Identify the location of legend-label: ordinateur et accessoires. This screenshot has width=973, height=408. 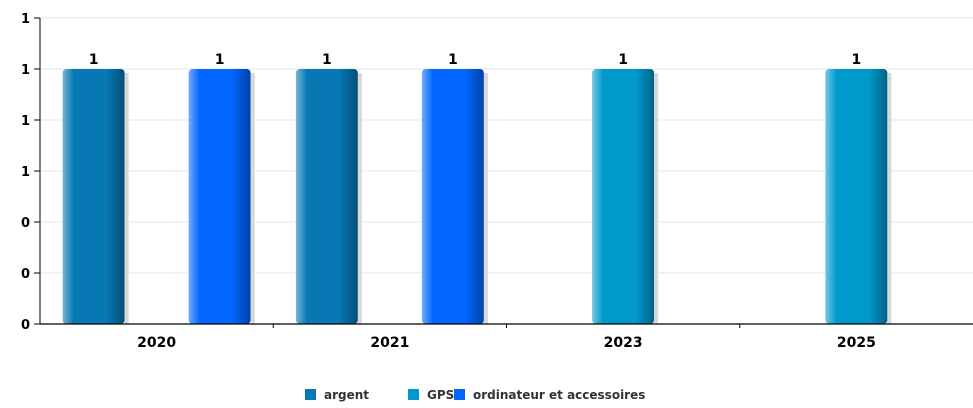
(559, 395).